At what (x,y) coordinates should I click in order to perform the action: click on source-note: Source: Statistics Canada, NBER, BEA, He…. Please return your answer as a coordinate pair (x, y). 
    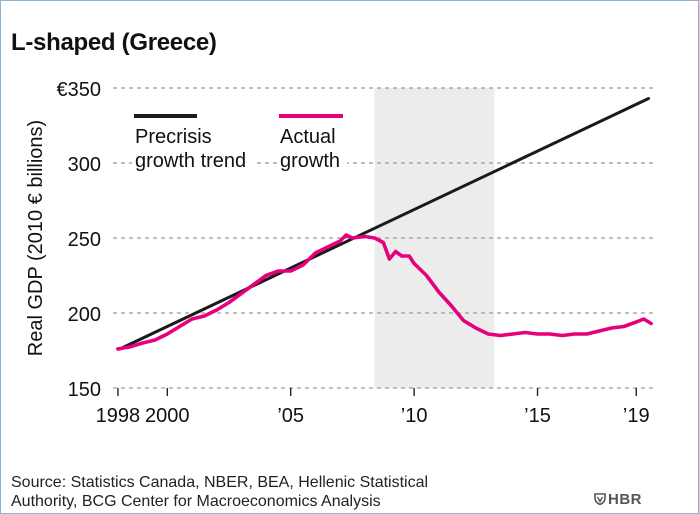
    Looking at the image, I should click on (271, 492).